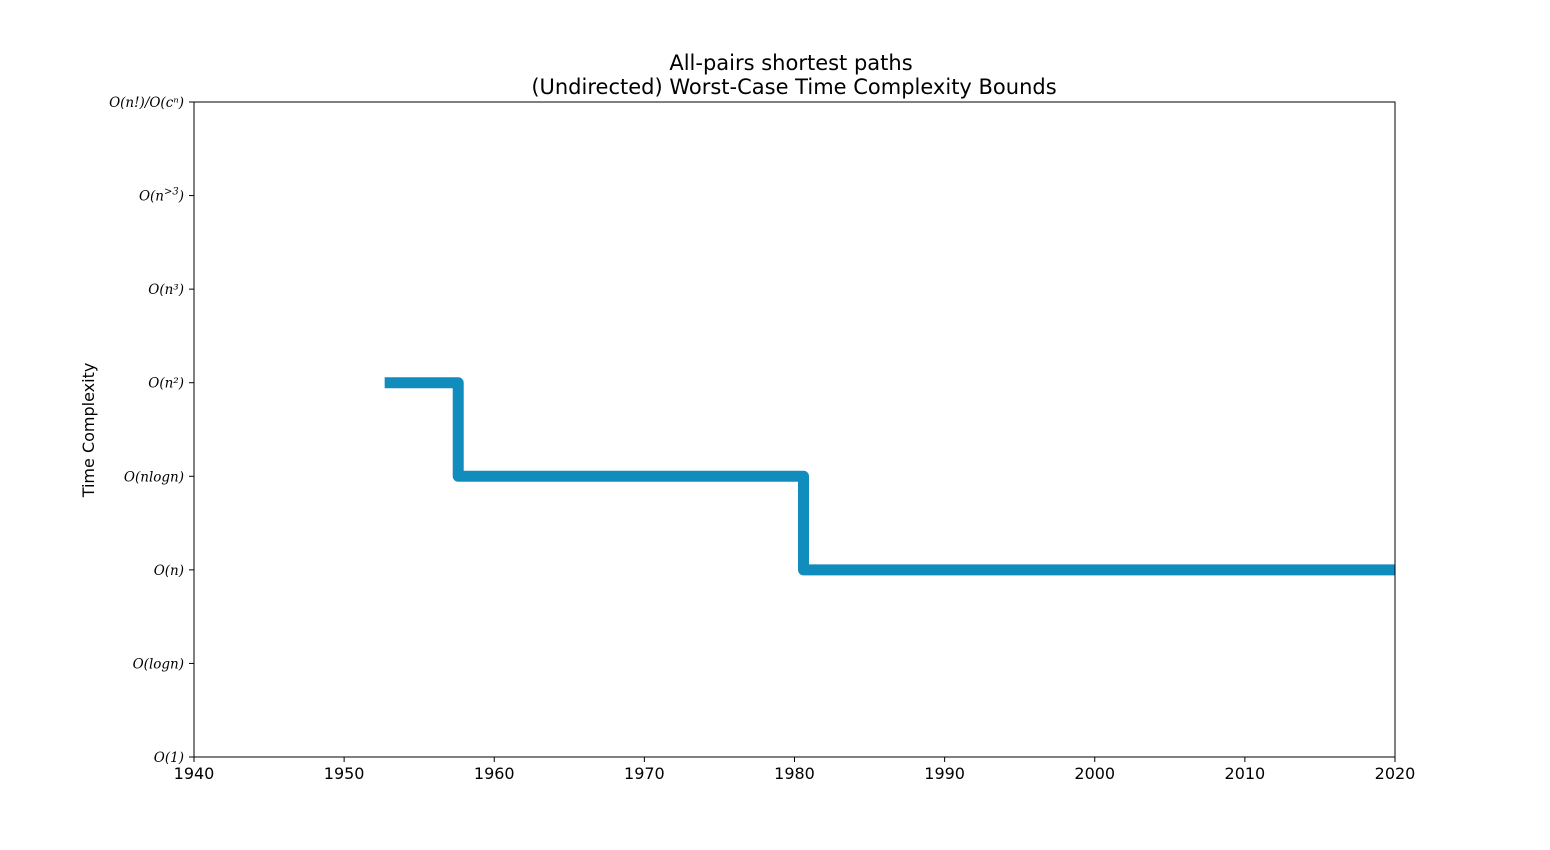 This screenshot has height=850, width=1550. What do you see at coordinates (166, 384) in the screenshot?
I see `y-tick-label: O(n²)` at bounding box center [166, 384].